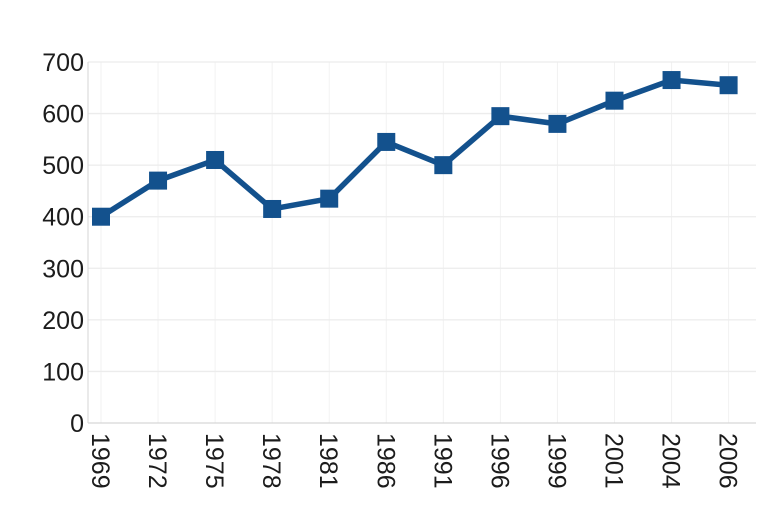 The image size is (773, 512). I want to click on x-axis-tick-label: 1969, so click(100, 461).